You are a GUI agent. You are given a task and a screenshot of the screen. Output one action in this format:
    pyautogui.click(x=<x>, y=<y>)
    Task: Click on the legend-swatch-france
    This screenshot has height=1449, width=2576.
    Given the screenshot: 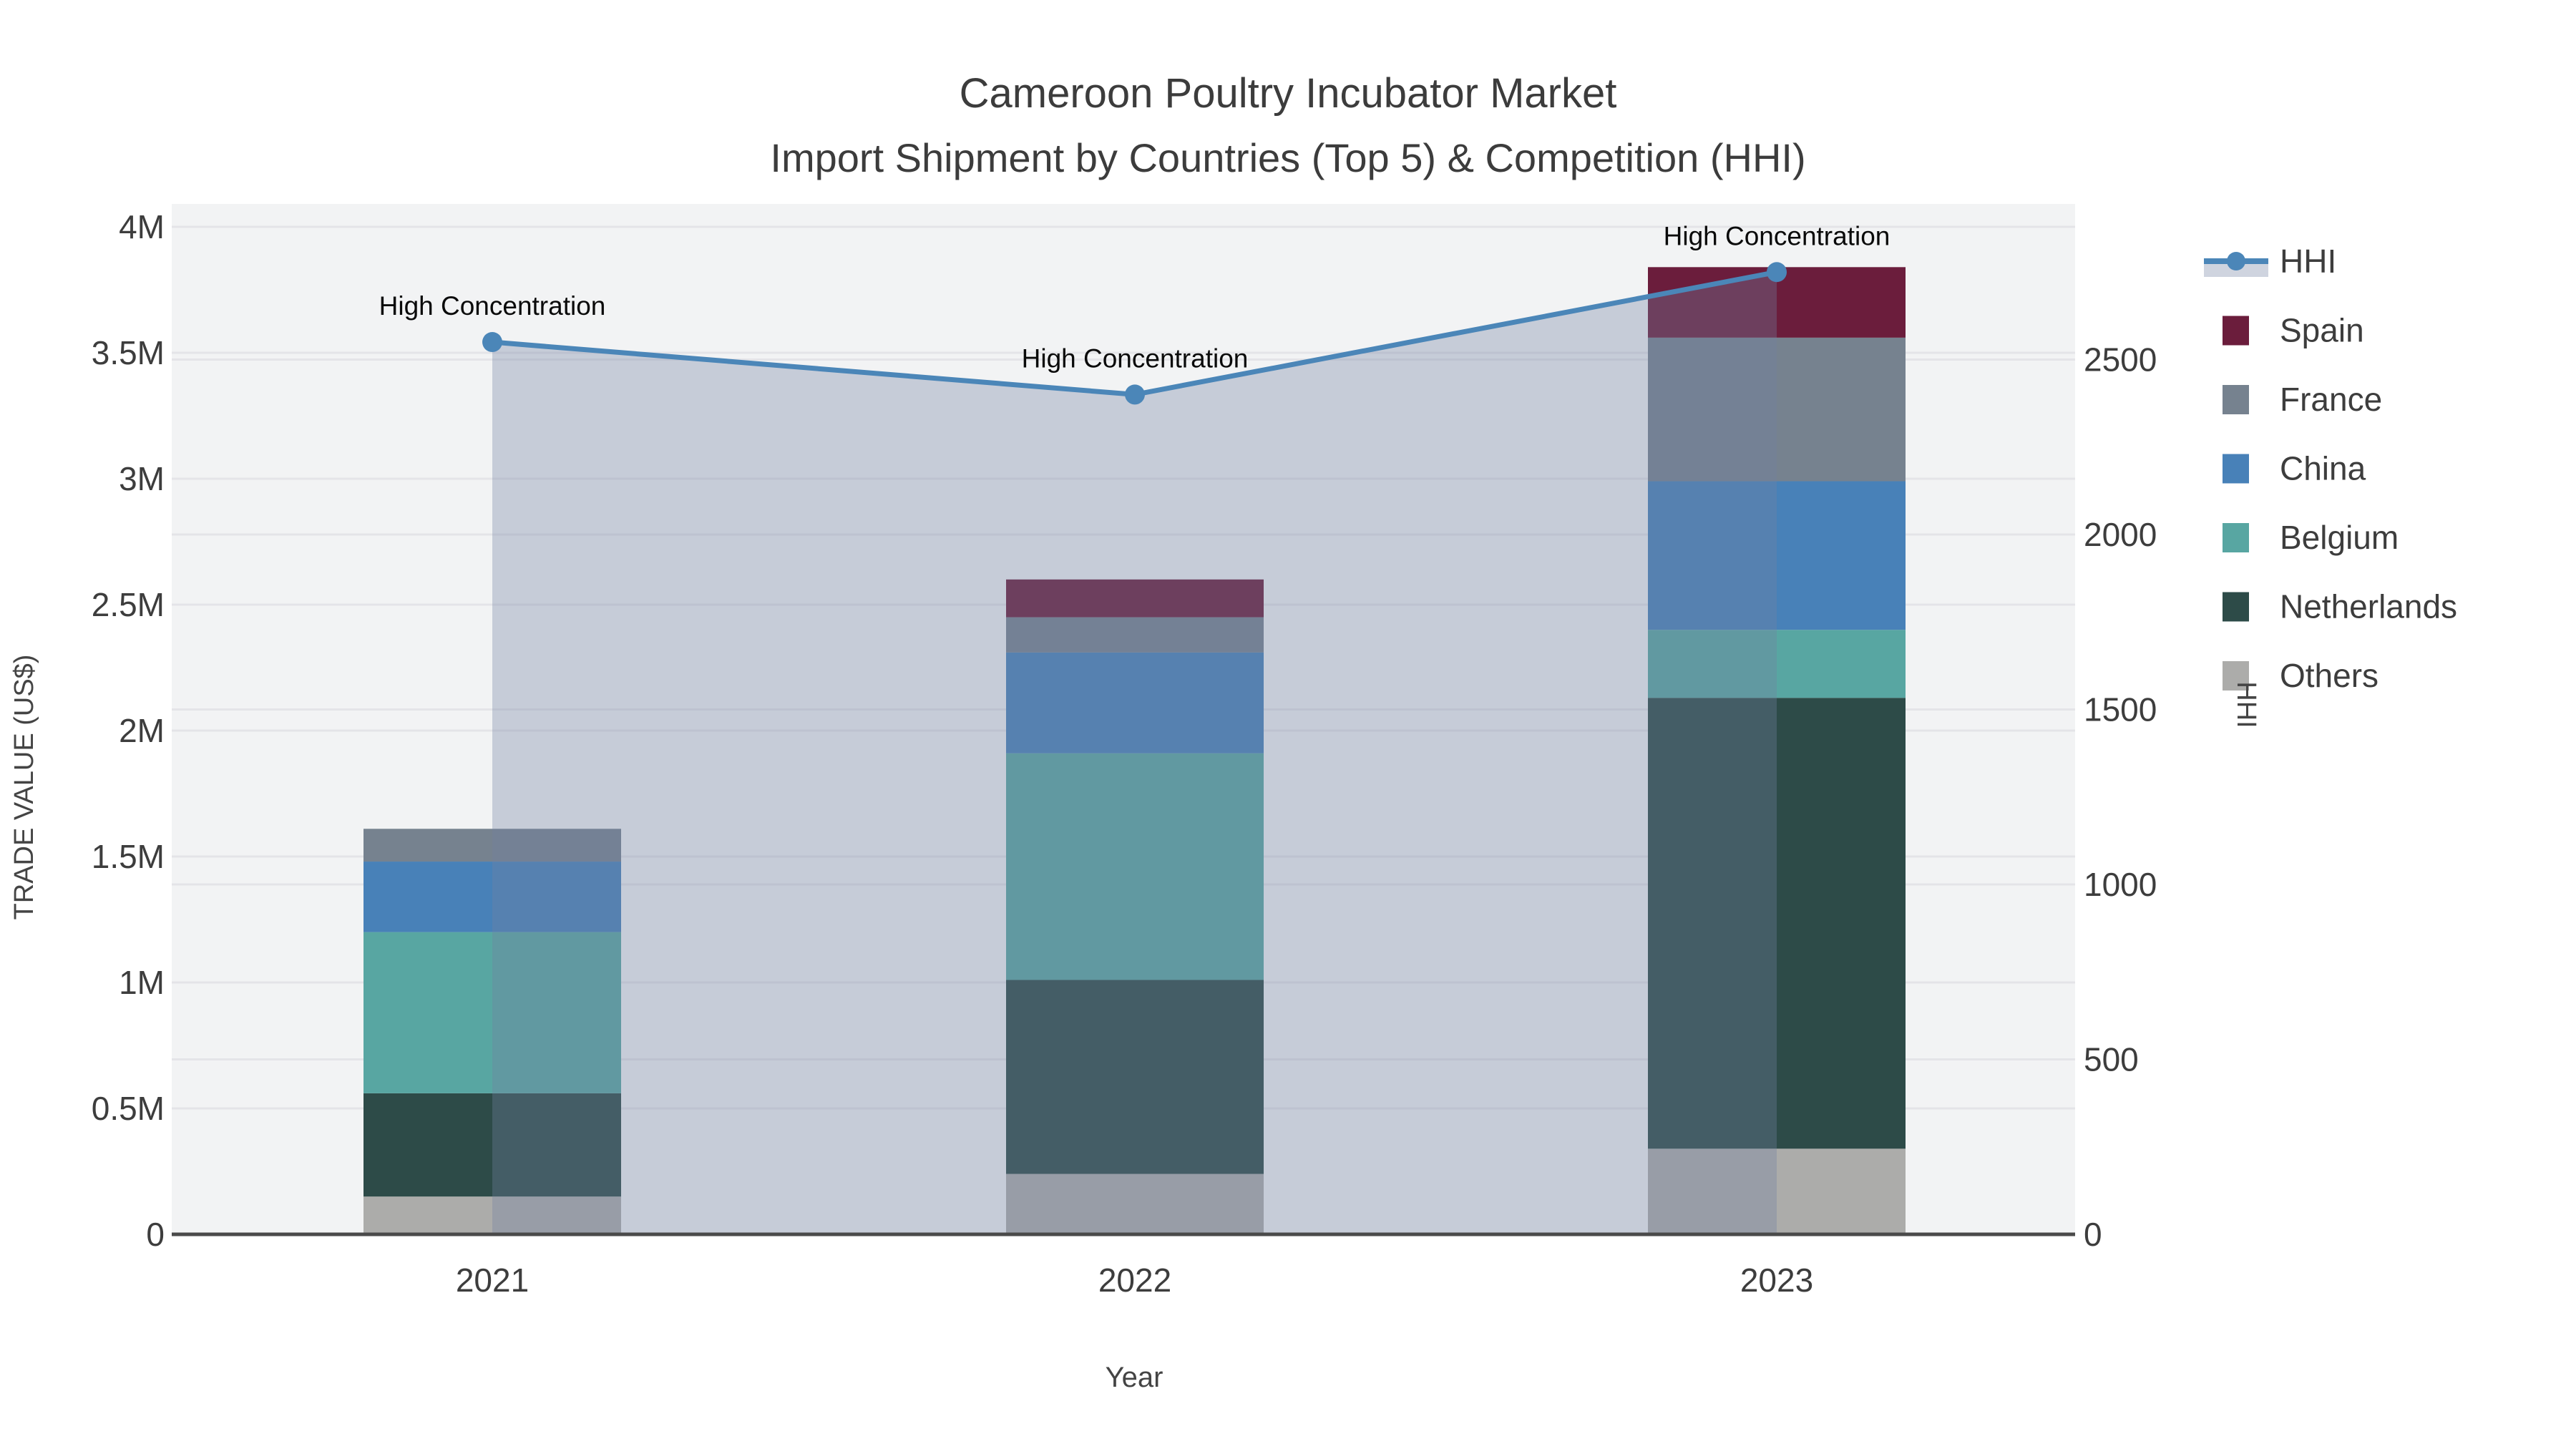 What is the action you would take?
    pyautogui.click(x=2236, y=399)
    